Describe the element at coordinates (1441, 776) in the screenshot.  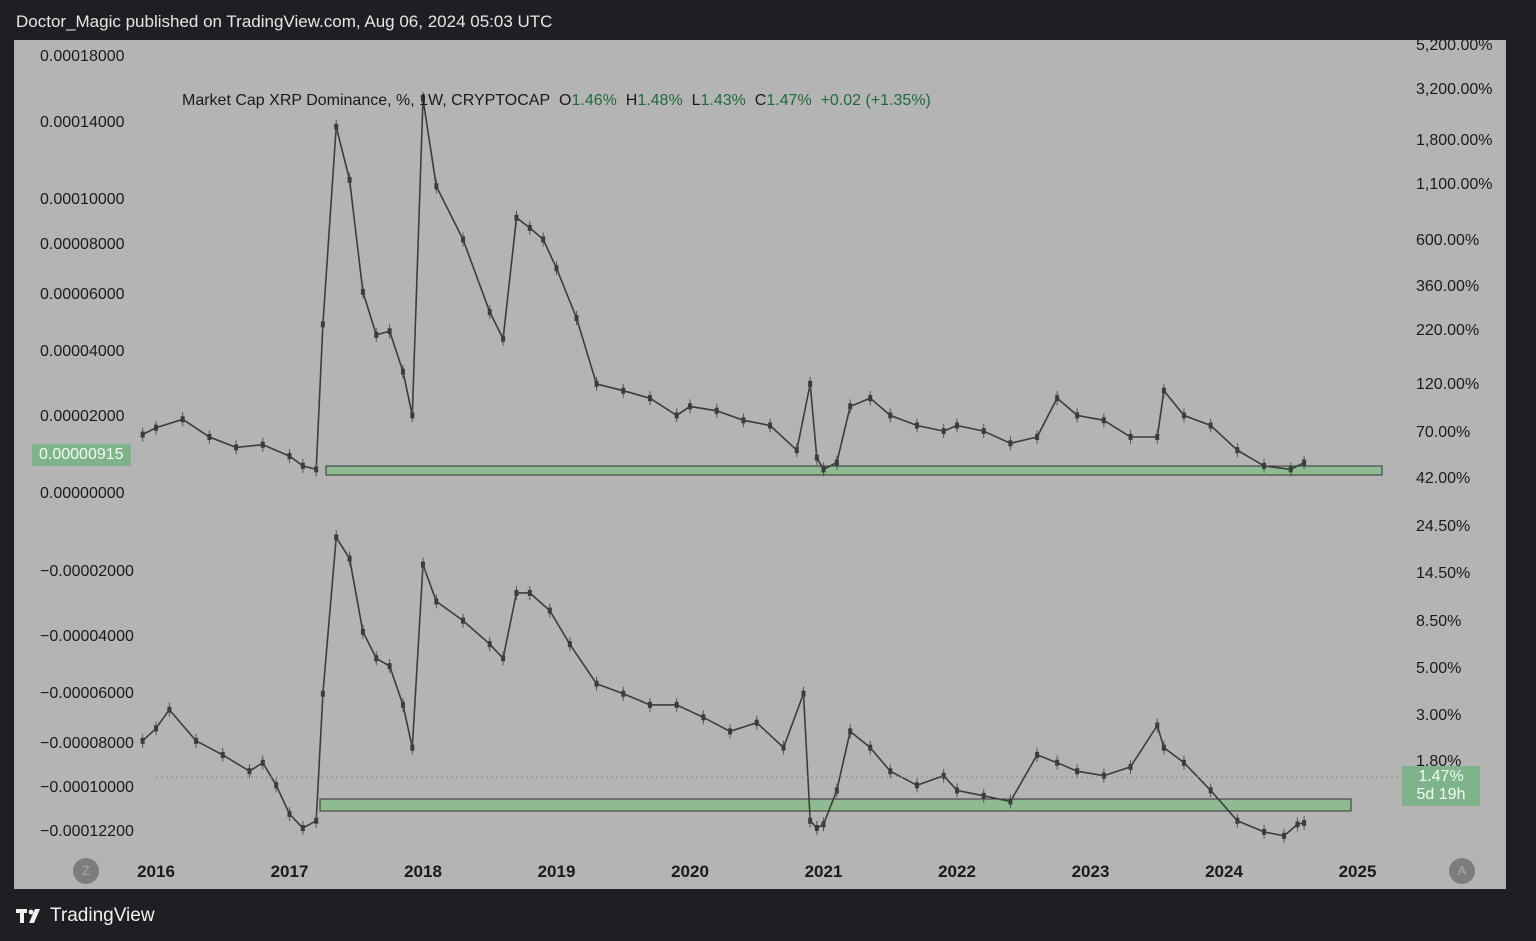
I see `last-price-value: 1.47%` at that location.